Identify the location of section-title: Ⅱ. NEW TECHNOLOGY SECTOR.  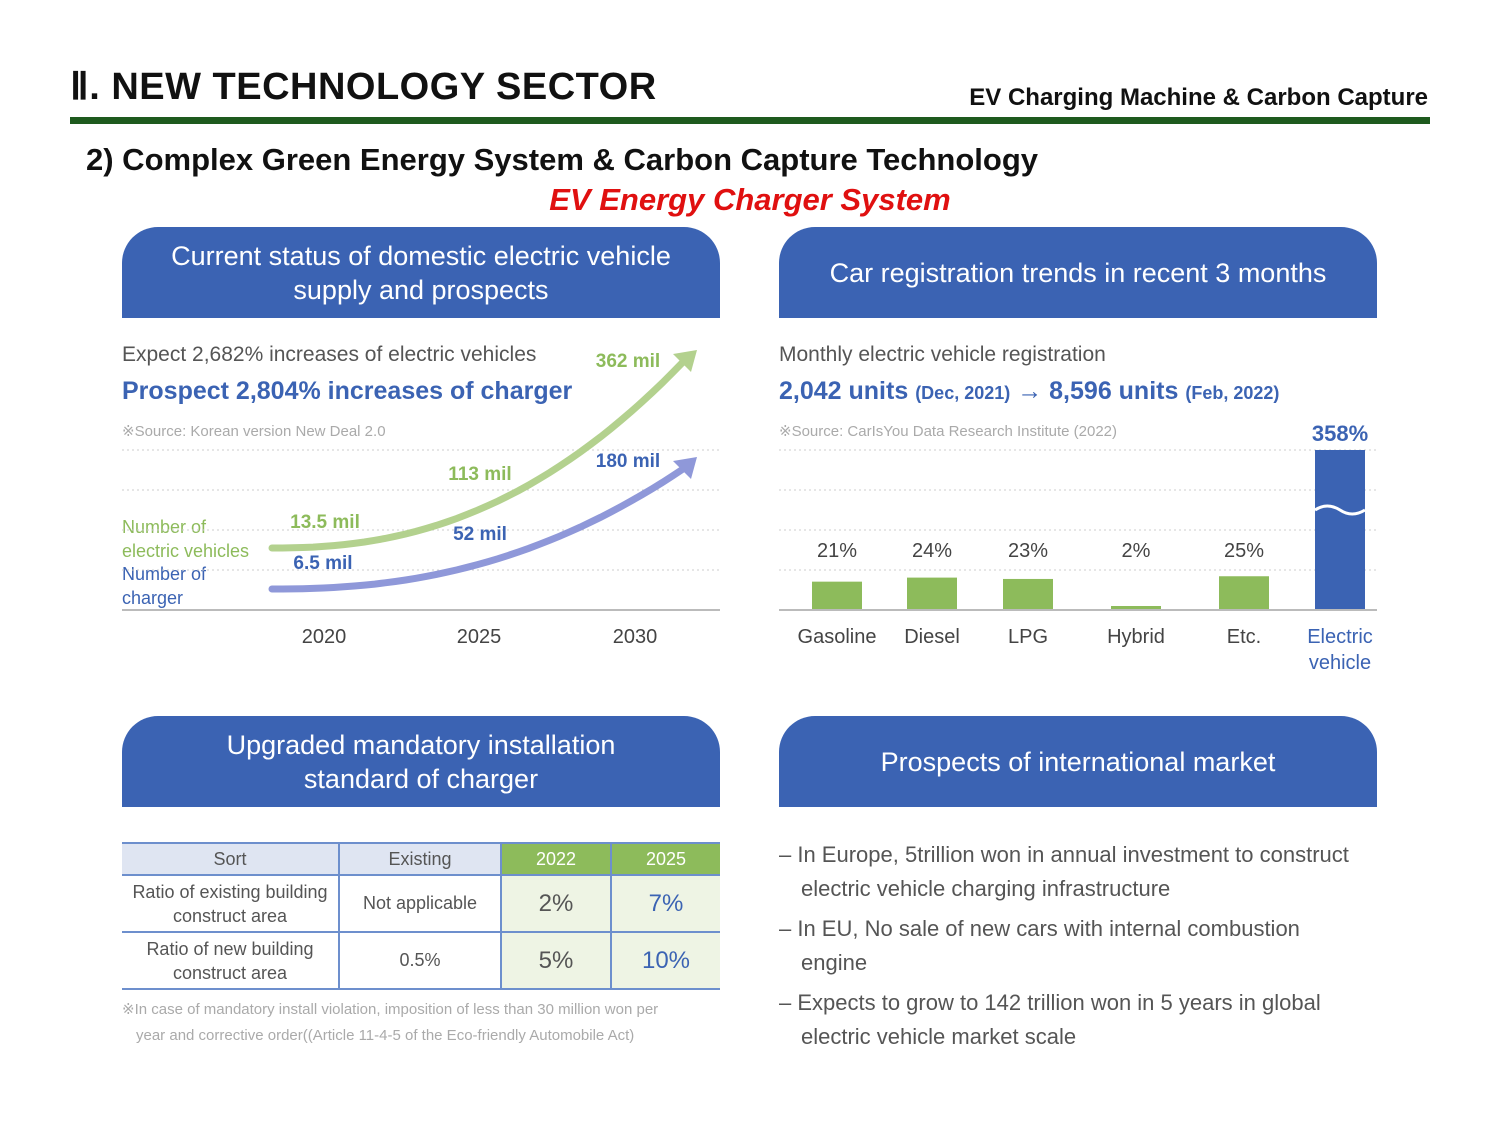
(363, 87).